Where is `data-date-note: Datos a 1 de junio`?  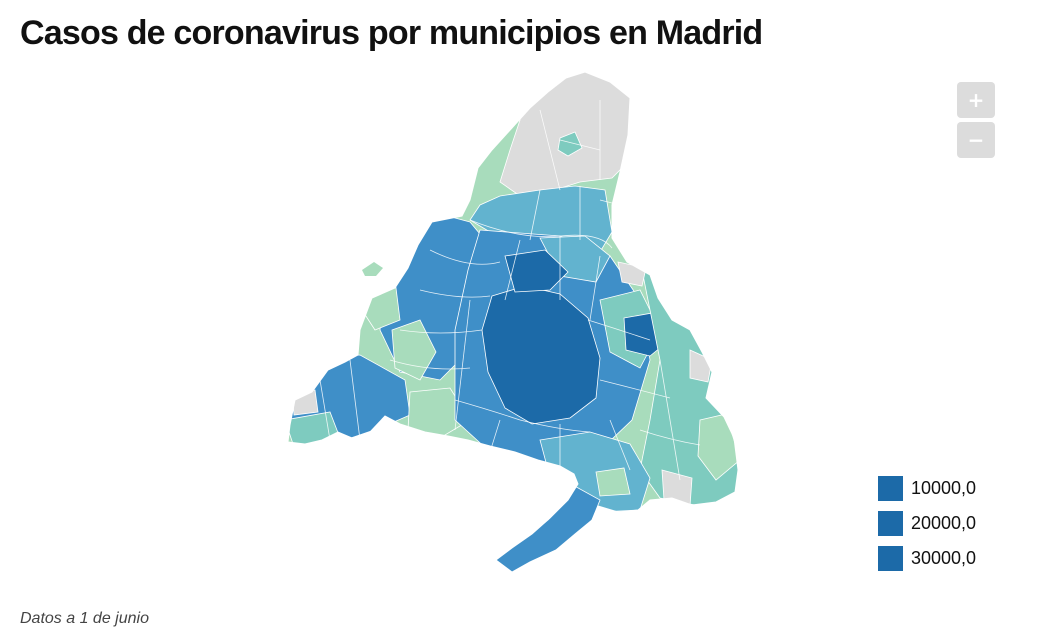 data-date-note: Datos a 1 de junio is located at coordinates (84, 618).